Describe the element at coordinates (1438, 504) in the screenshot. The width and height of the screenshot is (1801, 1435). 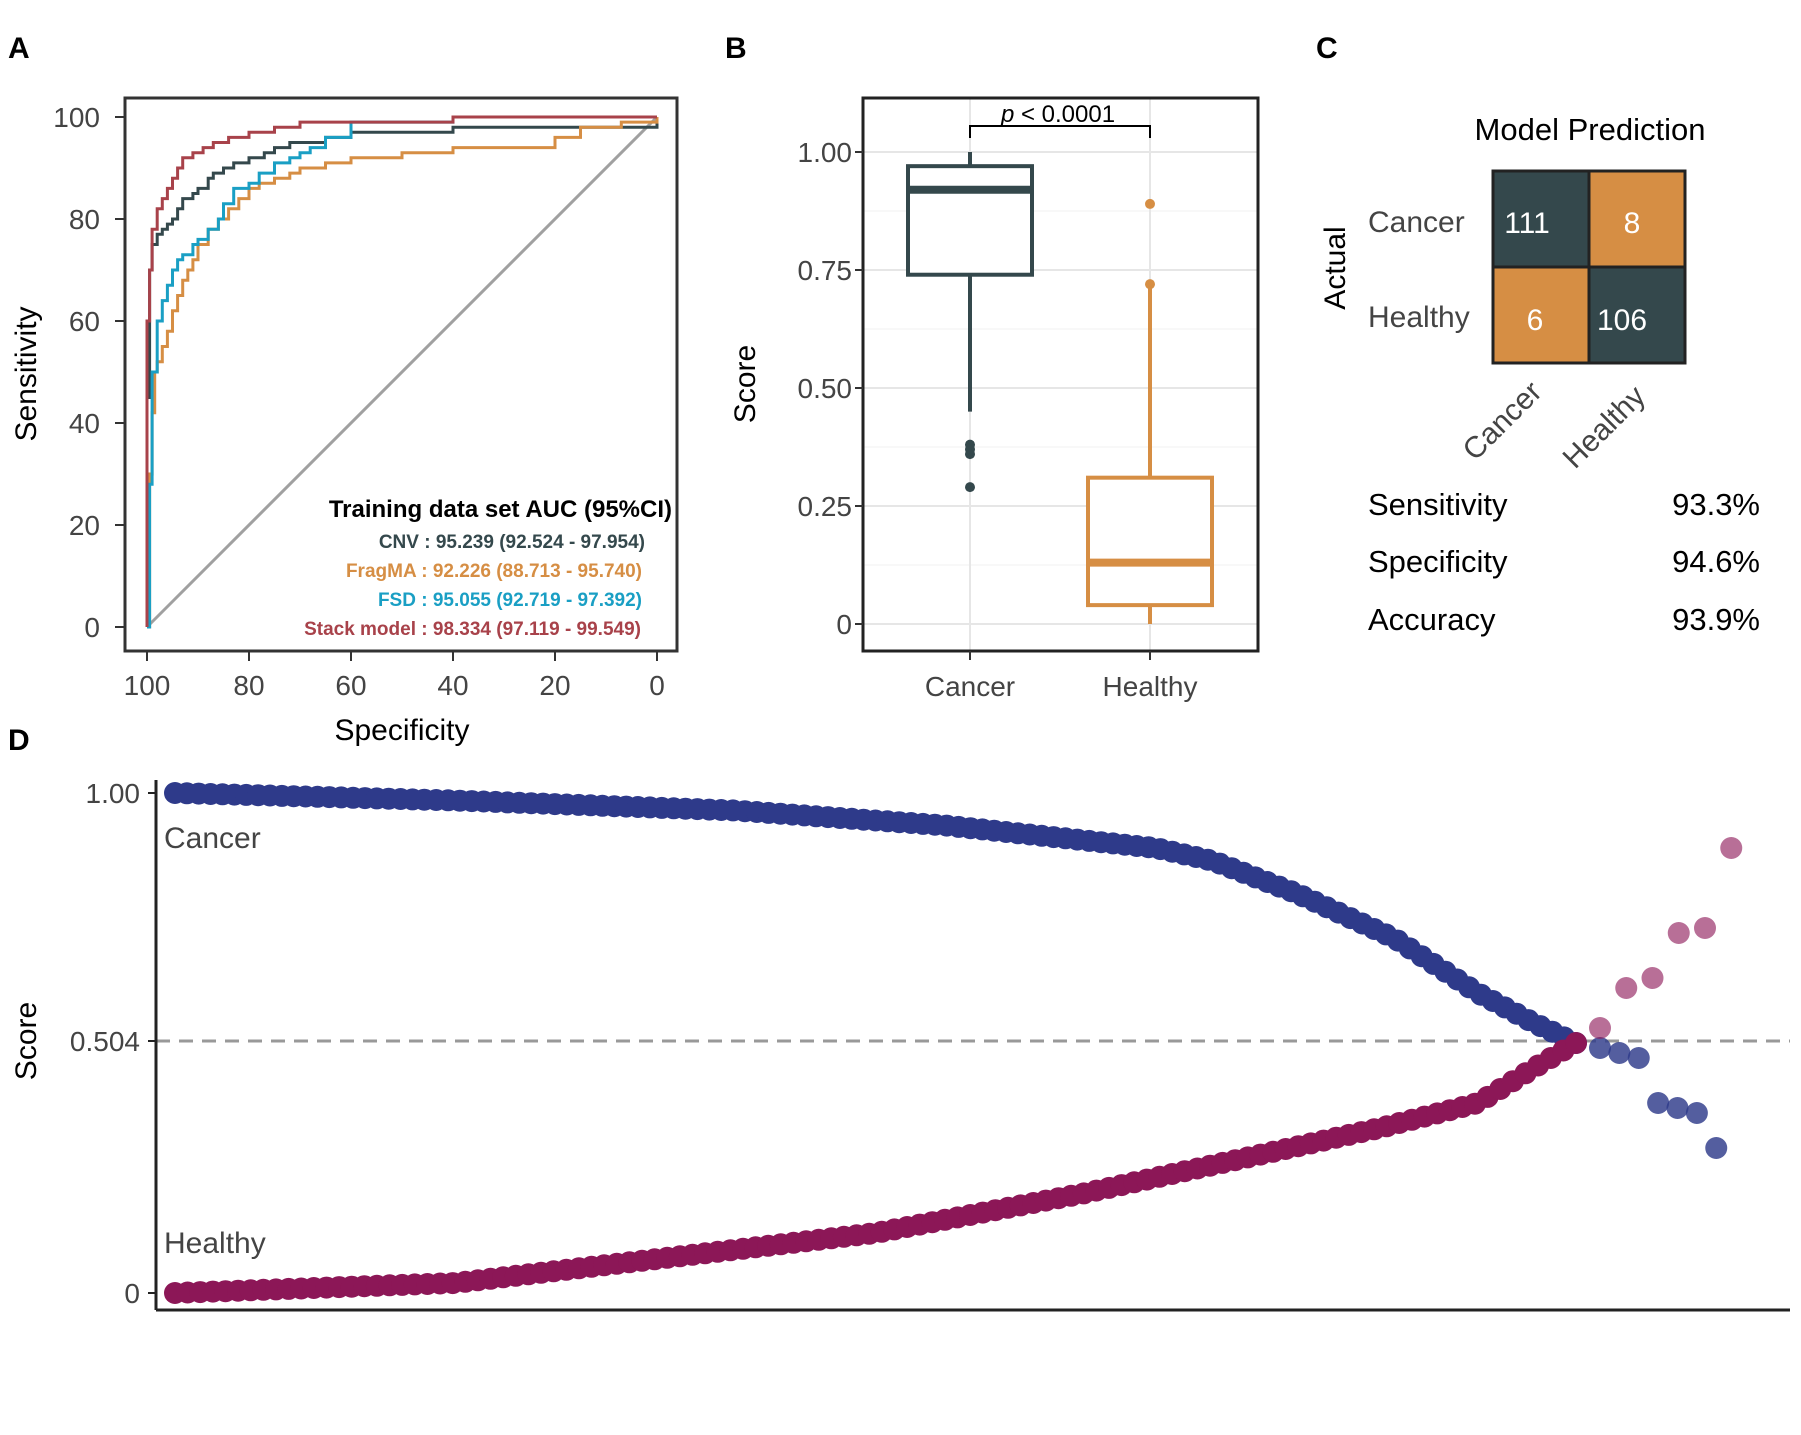
I see `metric-name-sensitivity: Sensitivity` at that location.